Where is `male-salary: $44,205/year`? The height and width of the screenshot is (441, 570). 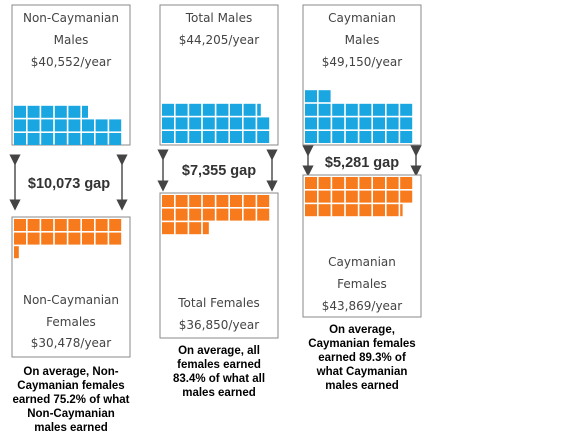 male-salary: $44,205/year is located at coordinates (219, 40).